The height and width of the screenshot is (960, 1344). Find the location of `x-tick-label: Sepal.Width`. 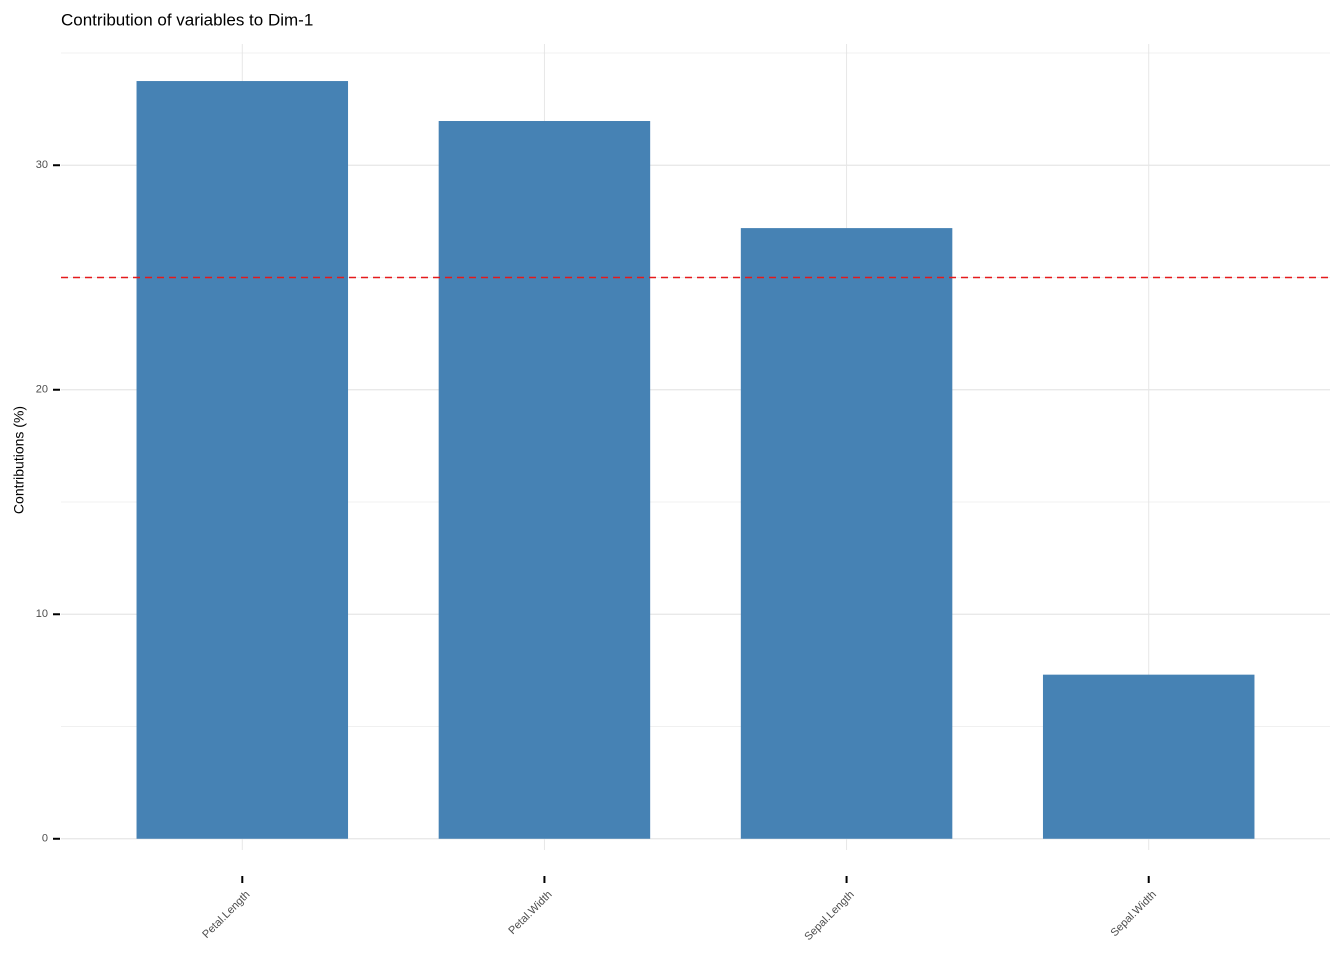

x-tick-label: Sepal.Width is located at coordinates (1133, 914).